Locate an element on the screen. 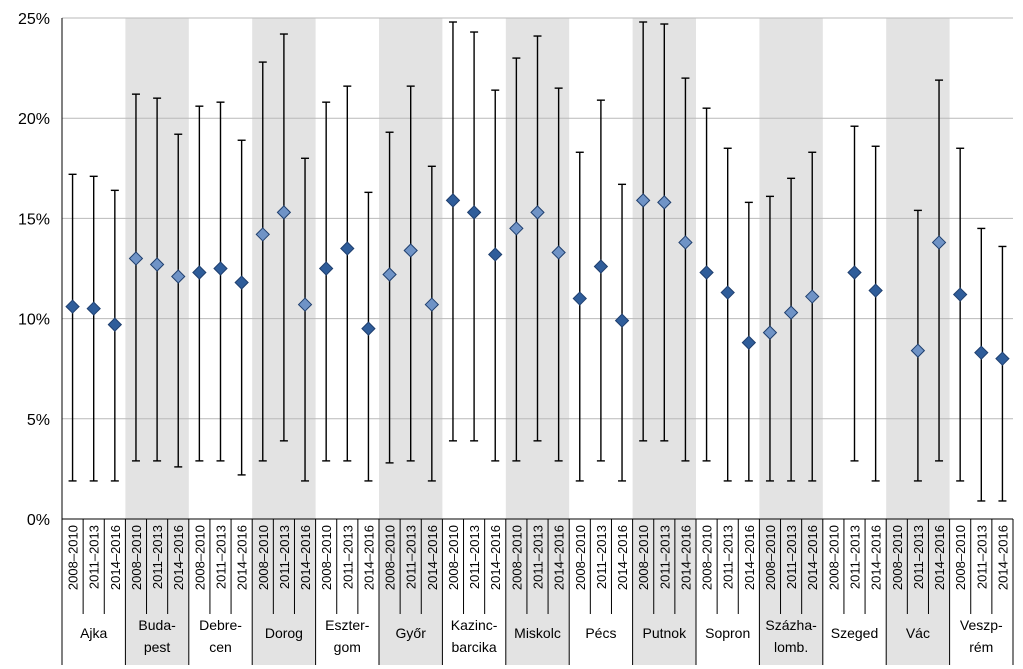 The height and width of the screenshot is (669, 1023). y-tick-label: 10% is located at coordinates (34, 320).